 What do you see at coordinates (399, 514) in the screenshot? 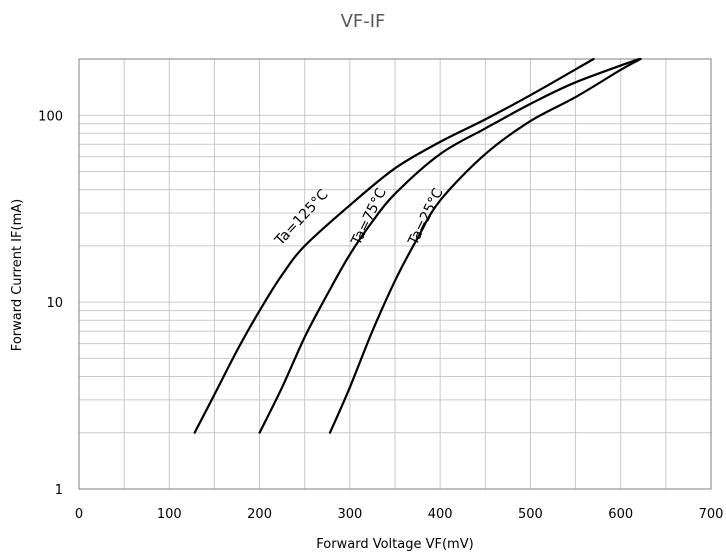
I see `x-axis-ticks: 0 100 200 300 400 500 600 700` at bounding box center [399, 514].